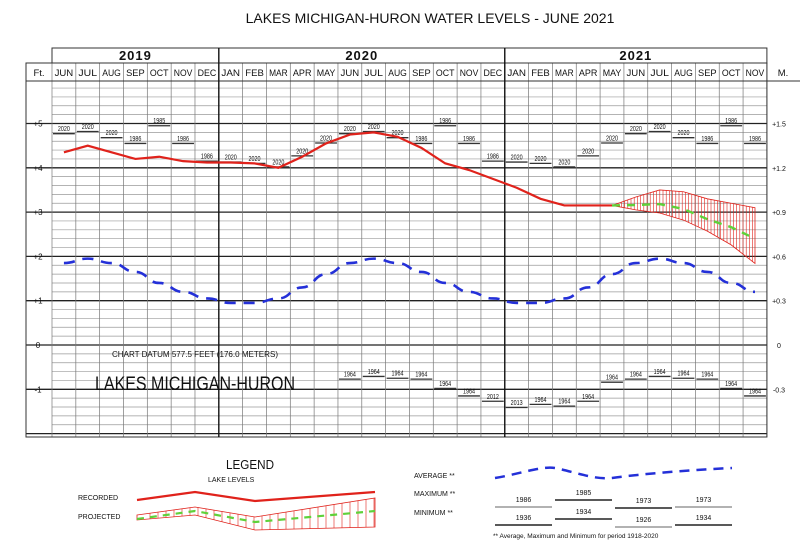 Image resolution: width=807 pixels, height=546 pixels. I want to click on legend-projected-line, so click(256, 516).